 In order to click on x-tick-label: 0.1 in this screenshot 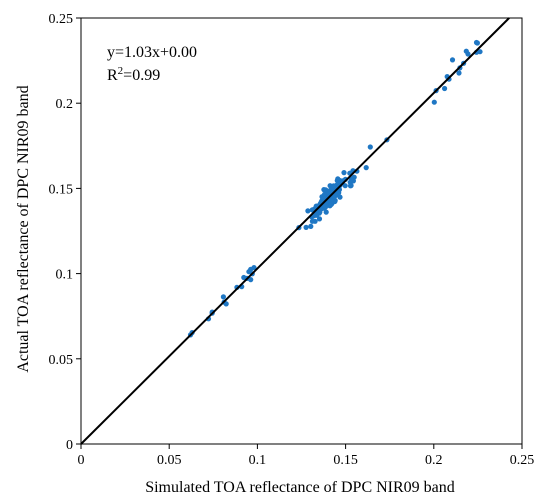, I will do `click(258, 460)`.